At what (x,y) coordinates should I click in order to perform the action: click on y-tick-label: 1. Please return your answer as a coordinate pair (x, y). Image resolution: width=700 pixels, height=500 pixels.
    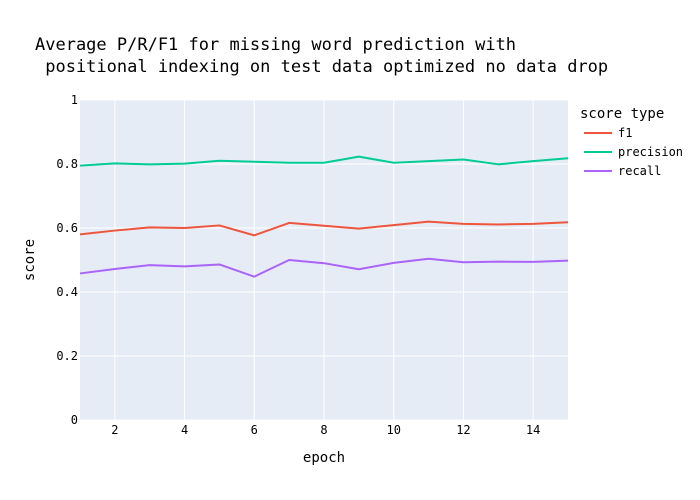
    Looking at the image, I should click on (74, 100).